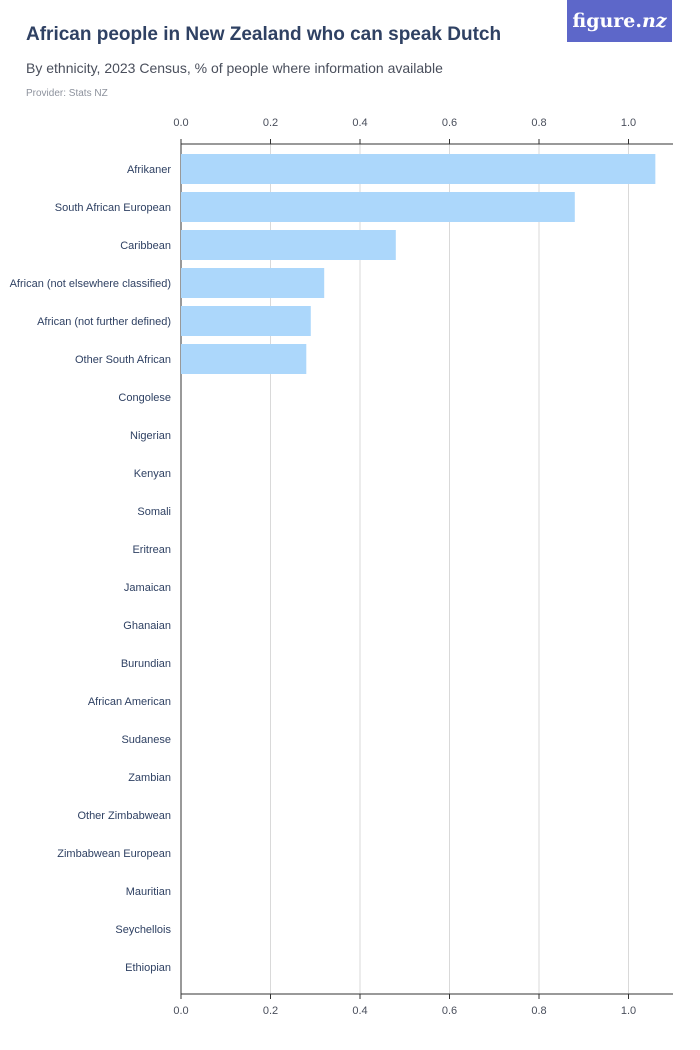 This screenshot has height=1050, width=700. Describe the element at coordinates (150, 436) in the screenshot. I see `category-label: Nigerian` at that location.